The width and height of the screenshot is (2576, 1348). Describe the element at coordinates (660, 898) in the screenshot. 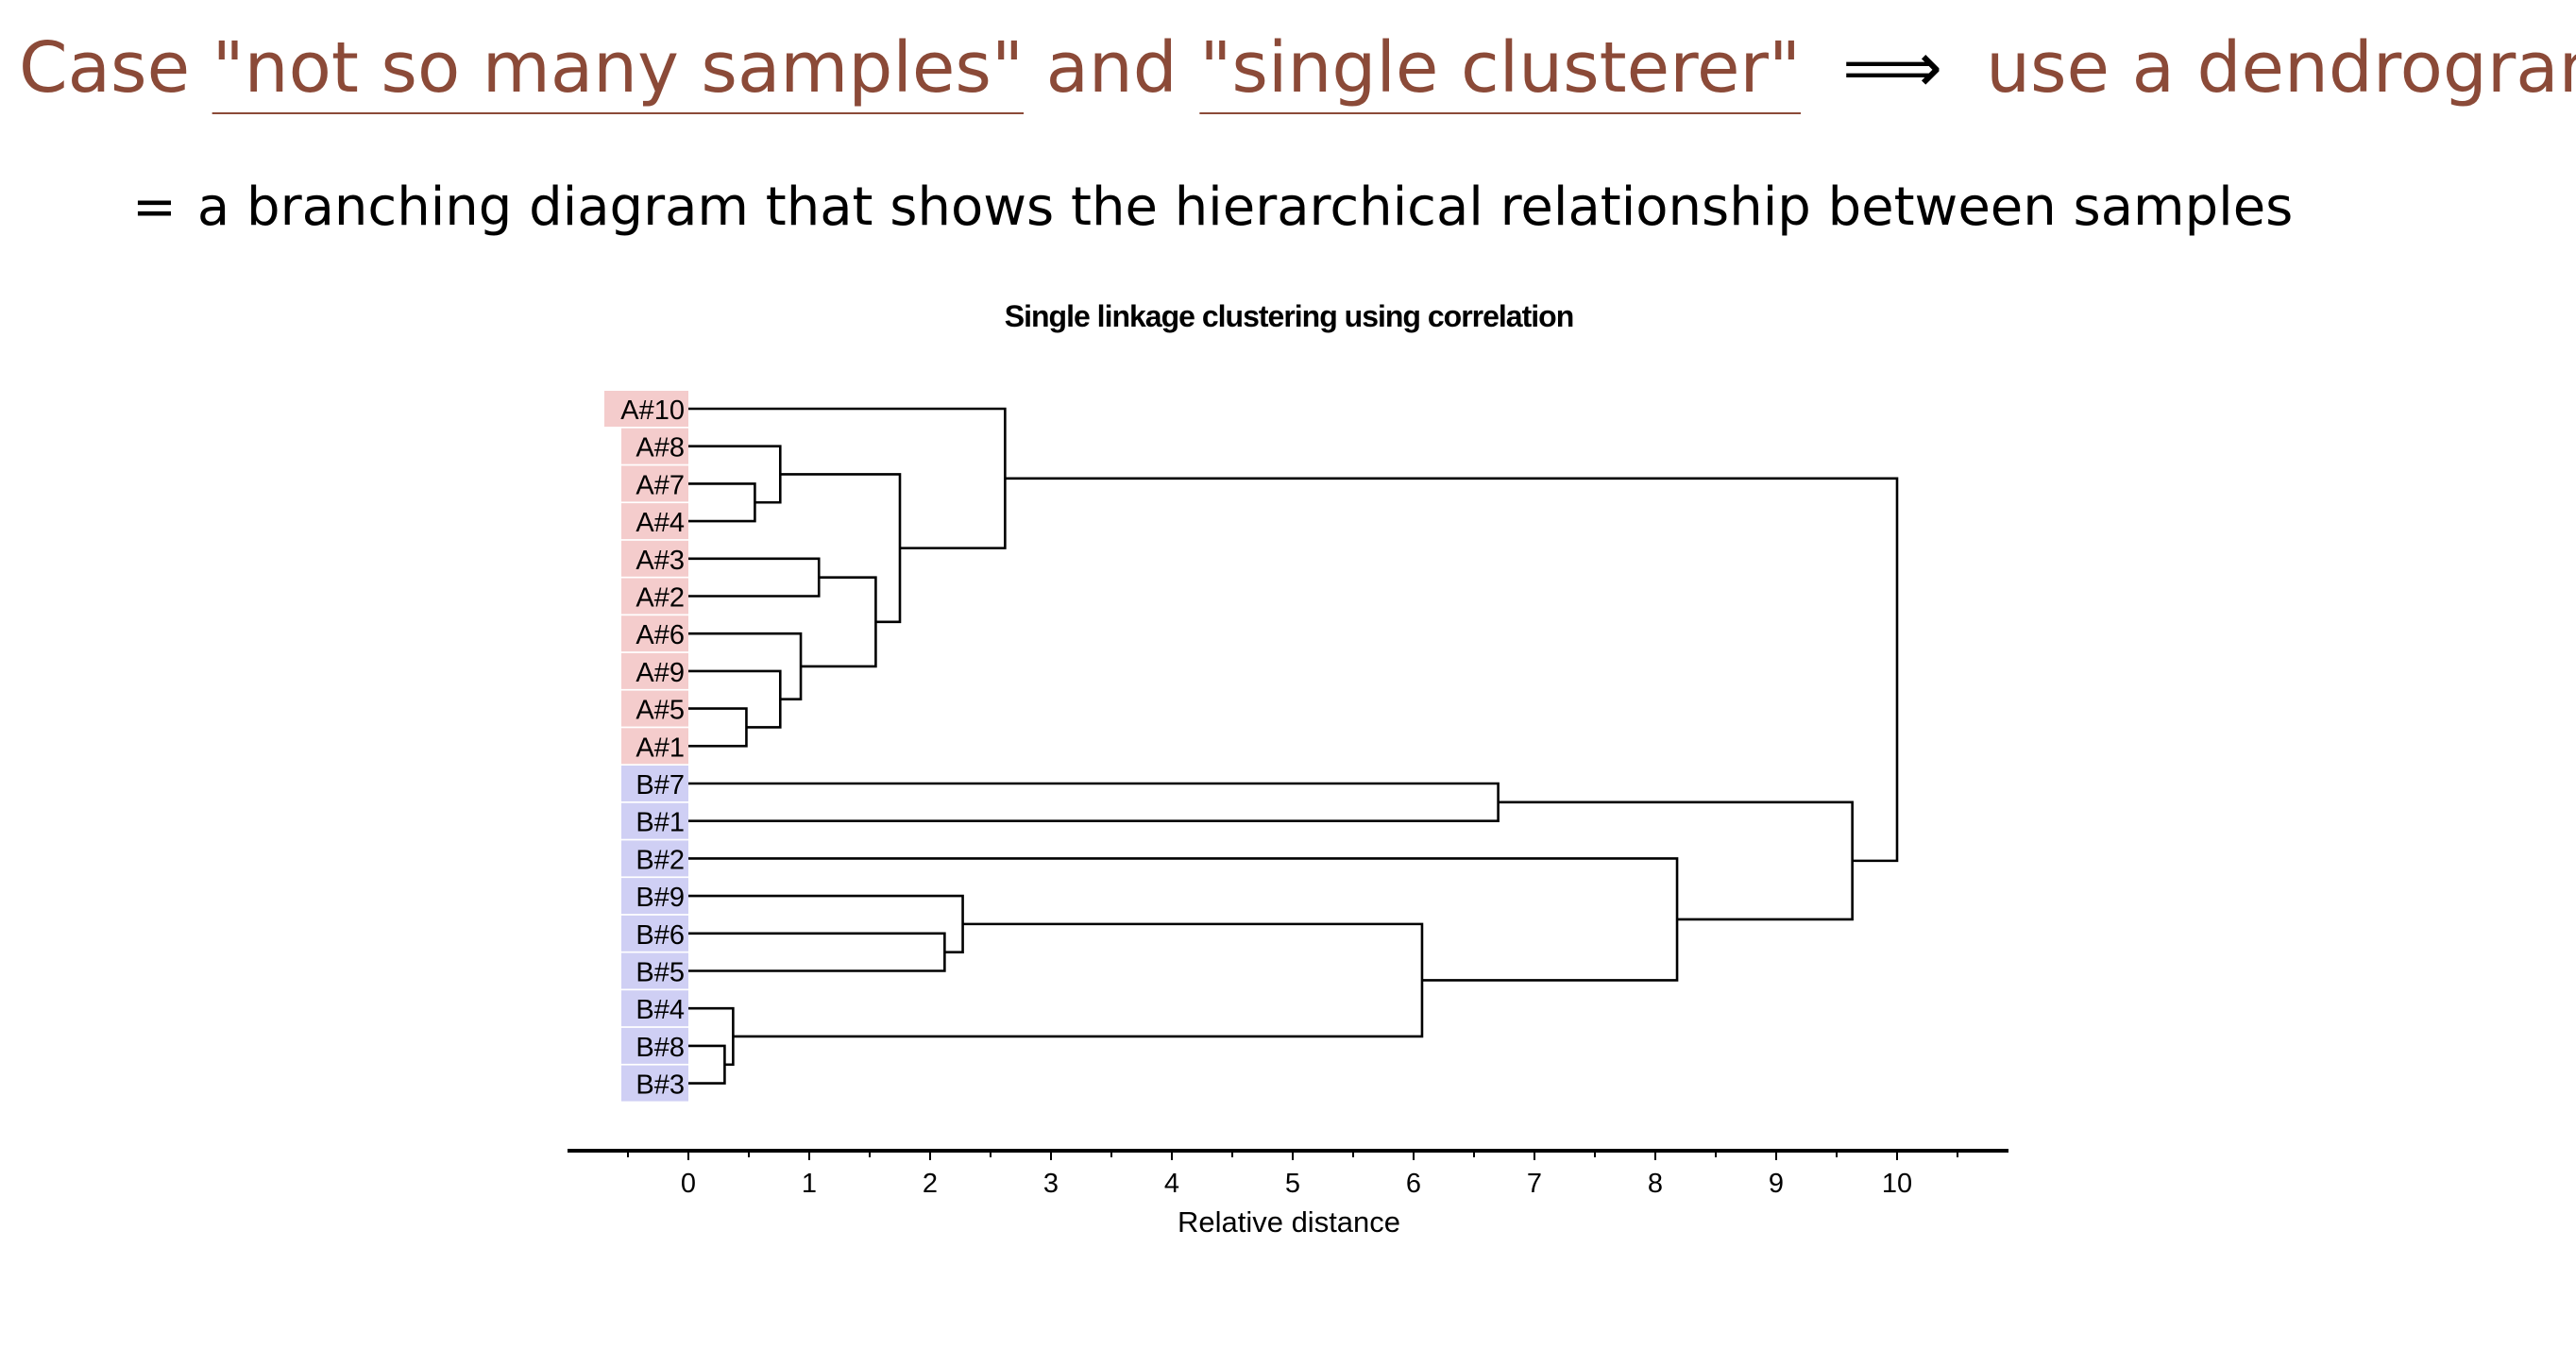

I see `leaf-label-b9: B#9` at that location.